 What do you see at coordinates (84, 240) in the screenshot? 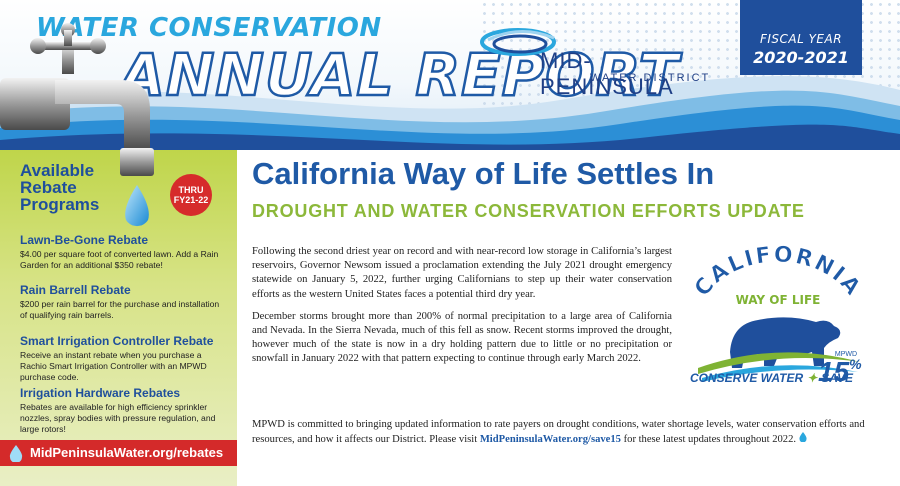
I see `rebate-title: Lawn-Be-Gone Rebate` at bounding box center [84, 240].